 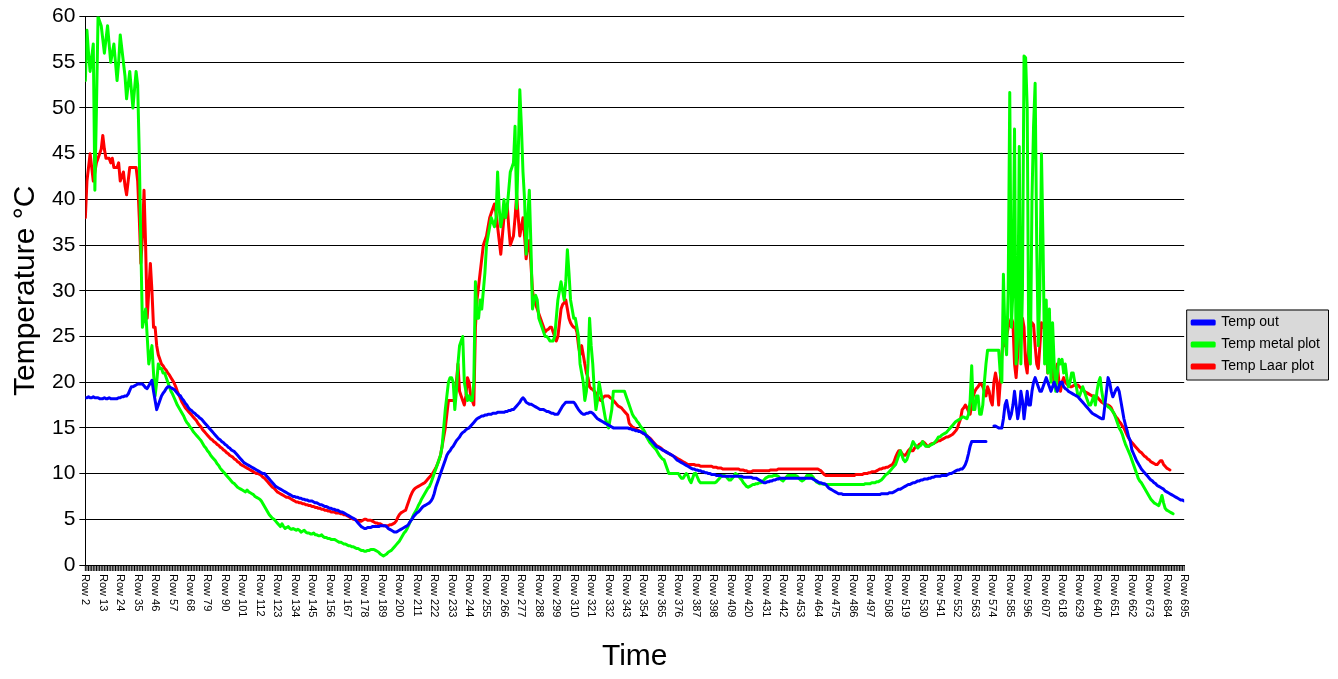 I want to click on x-tick-label: Row 13, so click(x=103, y=593).